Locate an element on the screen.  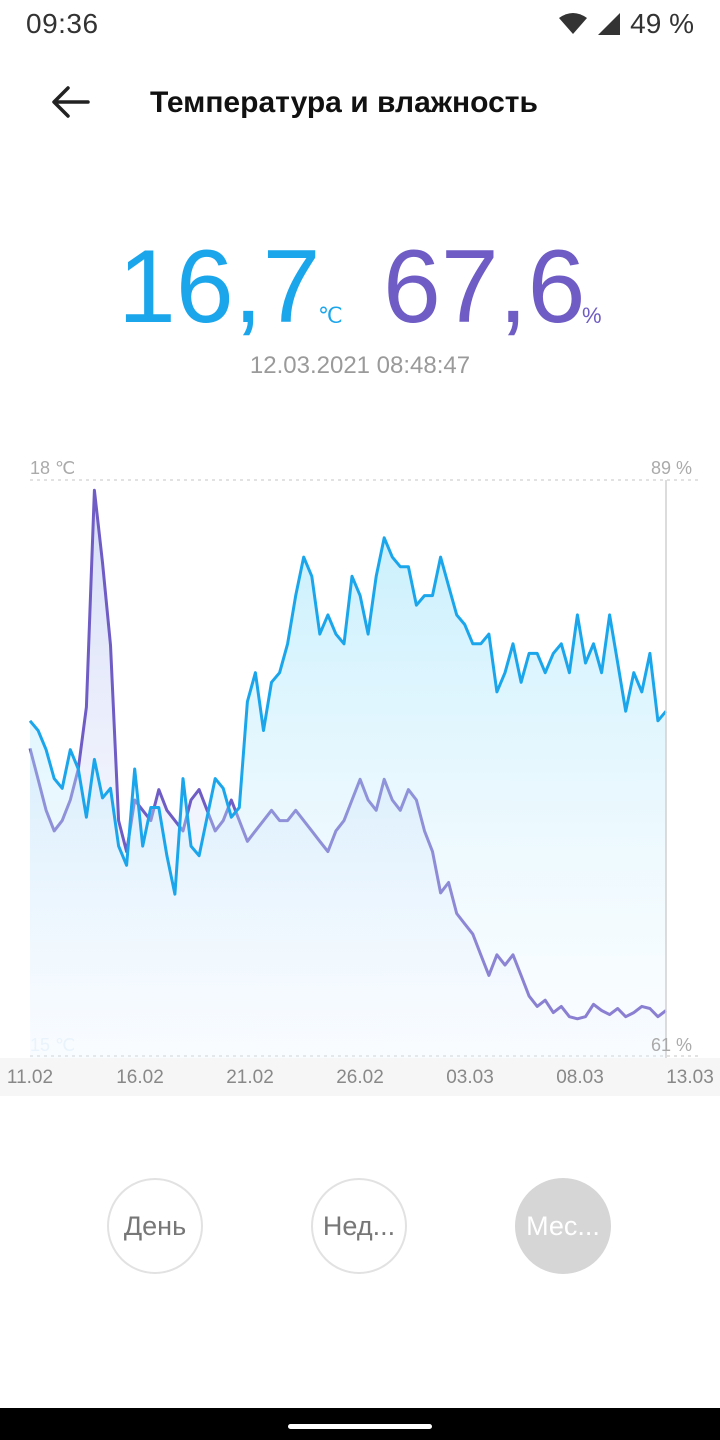
status-time: 09:36 is located at coordinates (62, 23).